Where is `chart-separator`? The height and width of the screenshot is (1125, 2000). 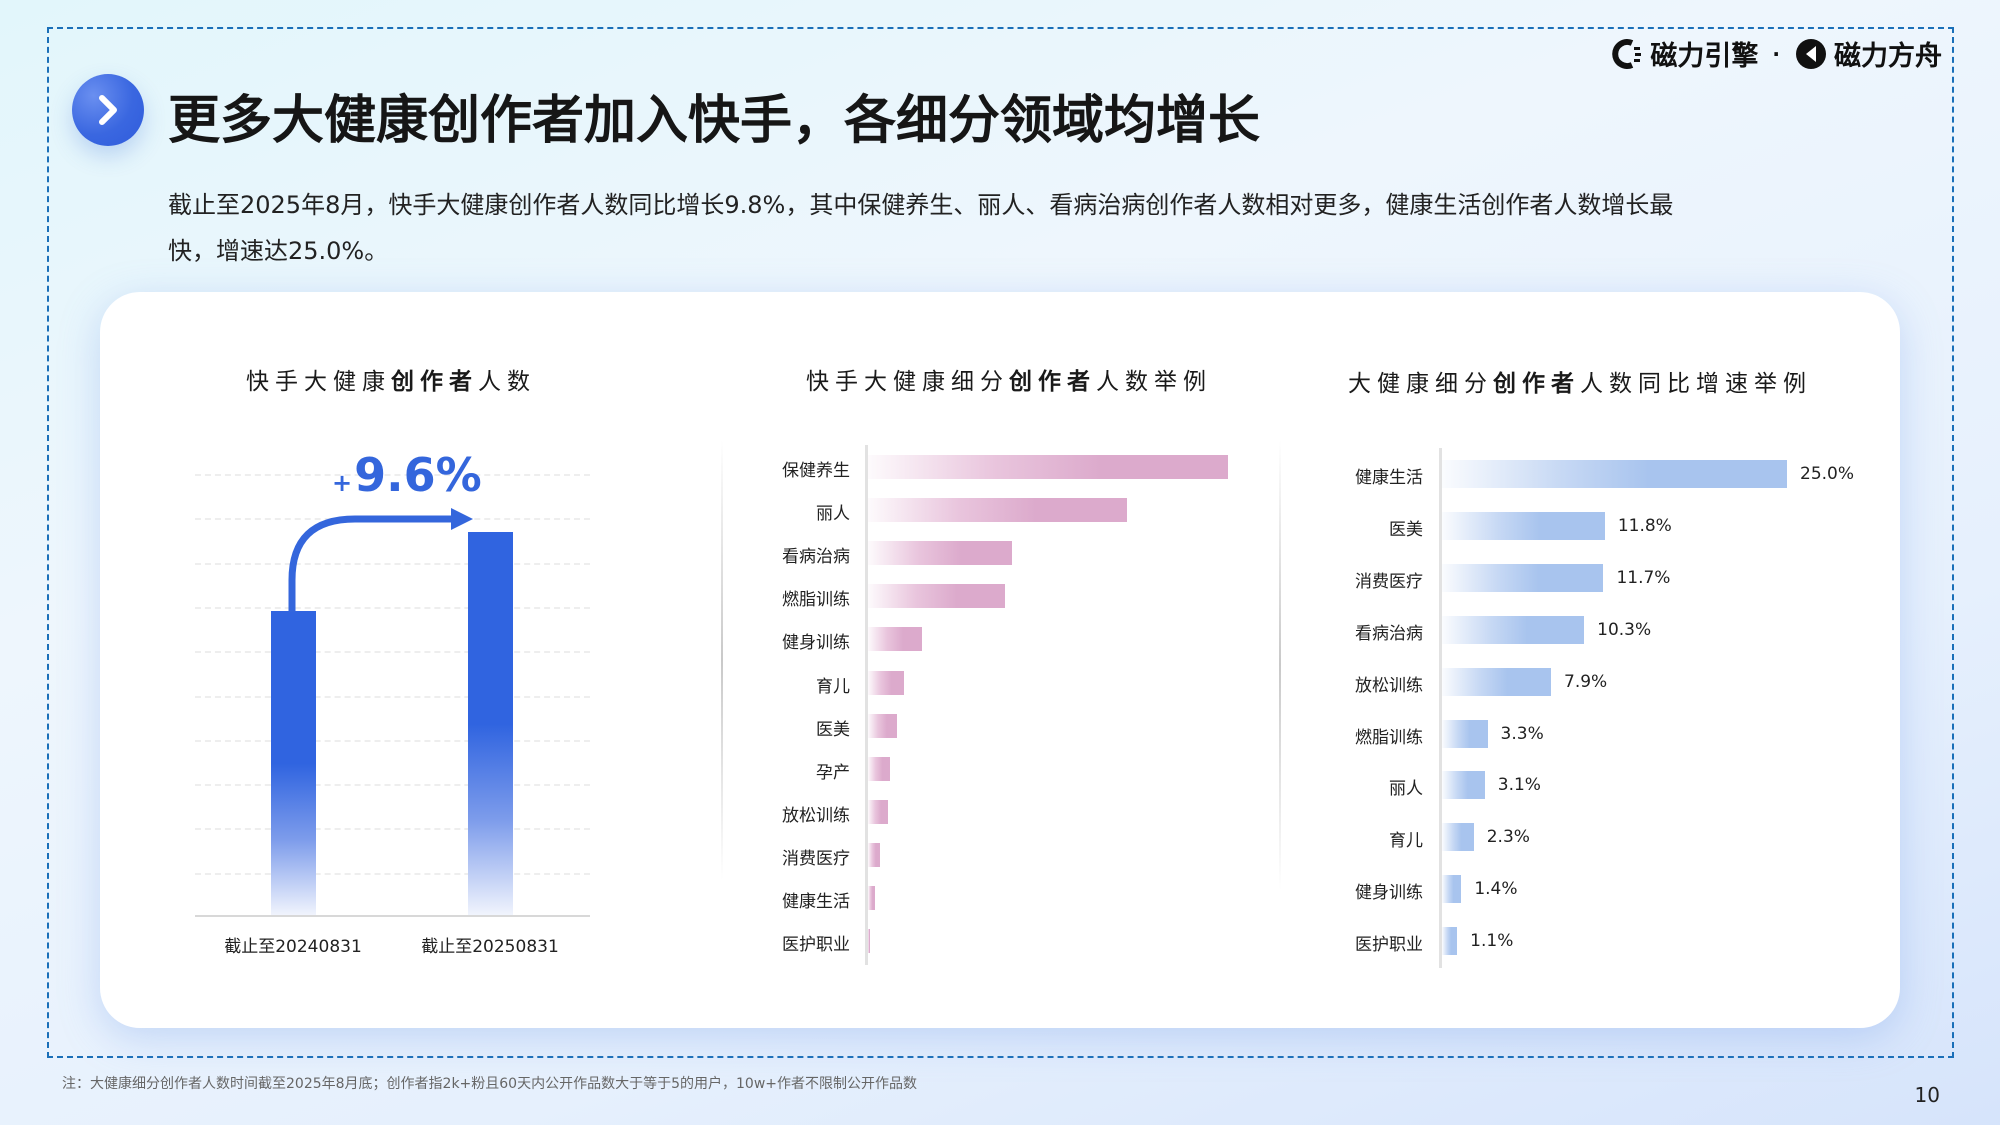
chart-separator is located at coordinates (1280, 665).